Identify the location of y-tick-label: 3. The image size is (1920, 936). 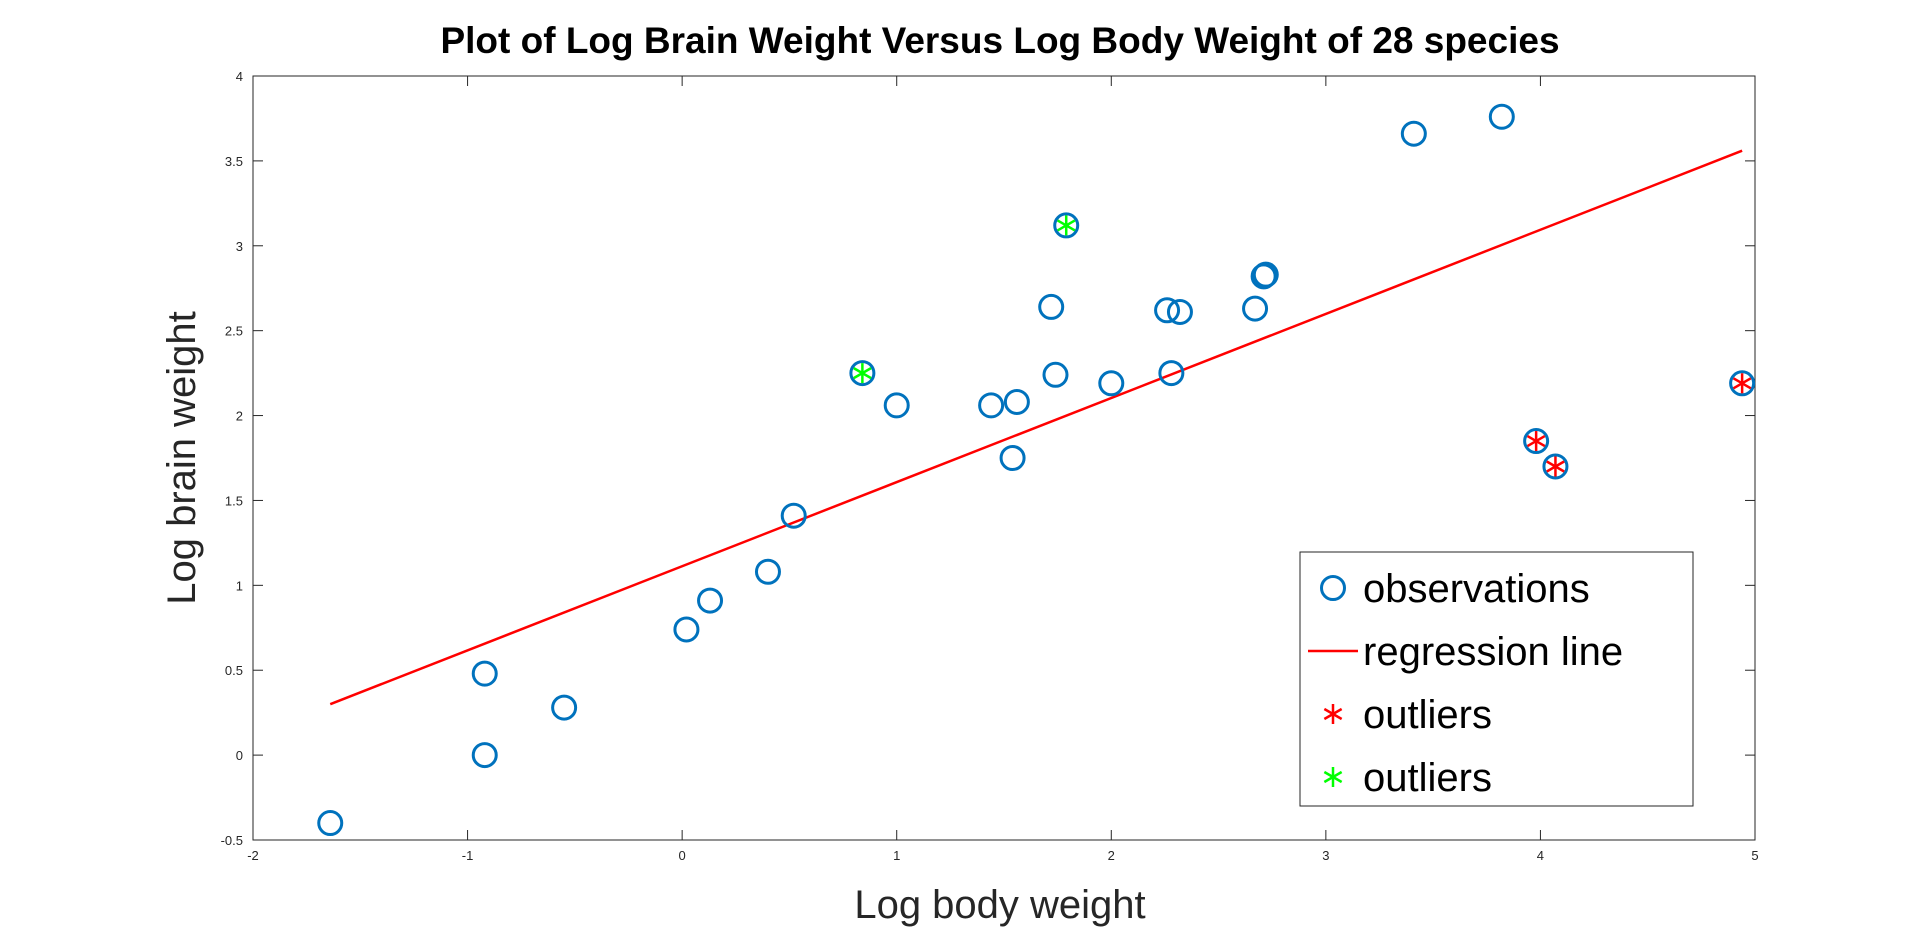
(239, 246).